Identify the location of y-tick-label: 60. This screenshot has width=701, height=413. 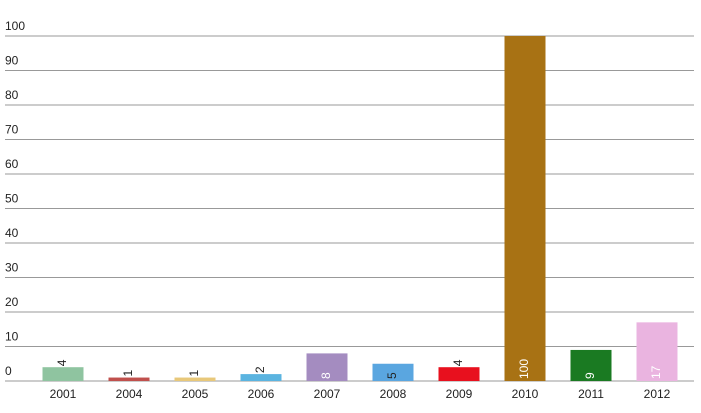
(12, 164).